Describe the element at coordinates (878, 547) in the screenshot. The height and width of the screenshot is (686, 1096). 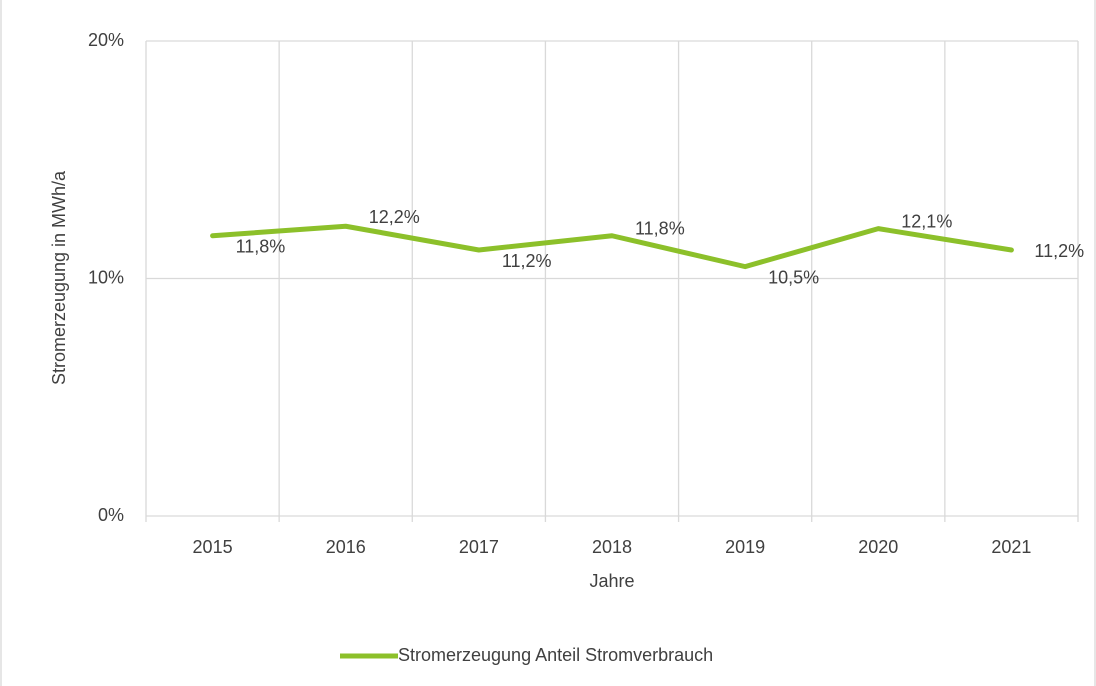
I see `x-tick-label: 2020` at that location.